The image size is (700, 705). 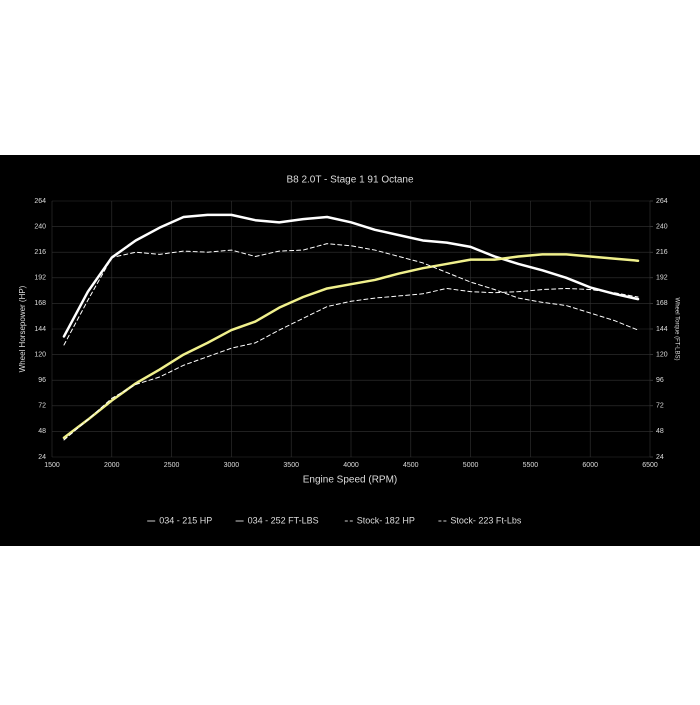 I want to click on x-tick-label: 3500, so click(x=291, y=465).